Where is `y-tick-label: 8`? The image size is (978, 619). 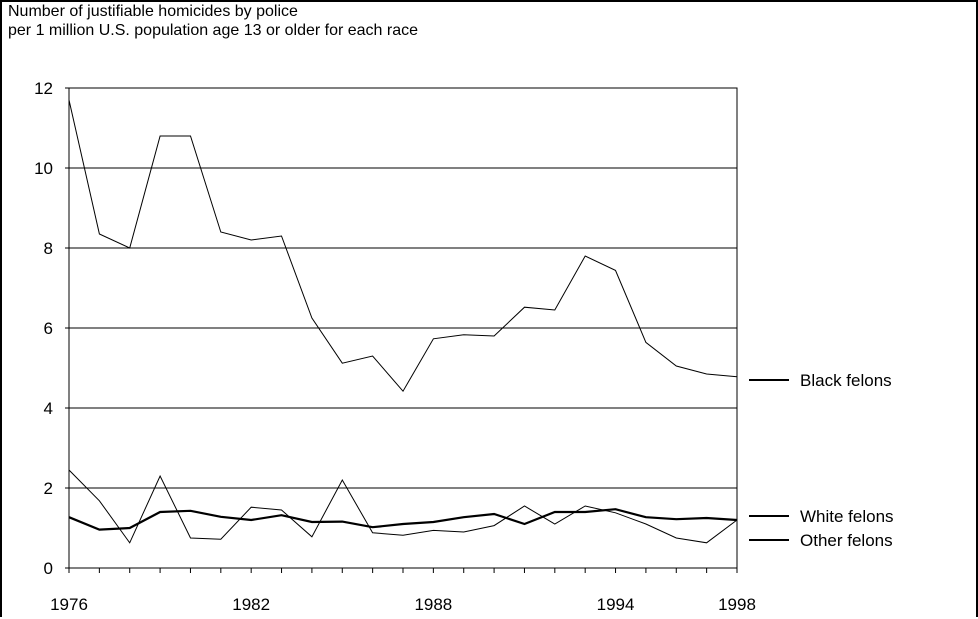
y-tick-label: 8 is located at coordinates (48, 248).